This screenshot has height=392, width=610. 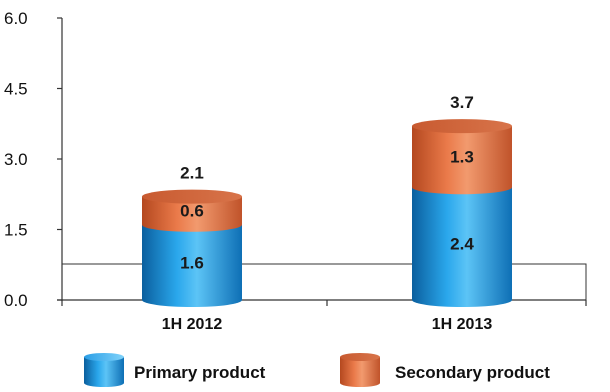 I want to click on data-label-segment: 1.6, so click(x=192, y=262).